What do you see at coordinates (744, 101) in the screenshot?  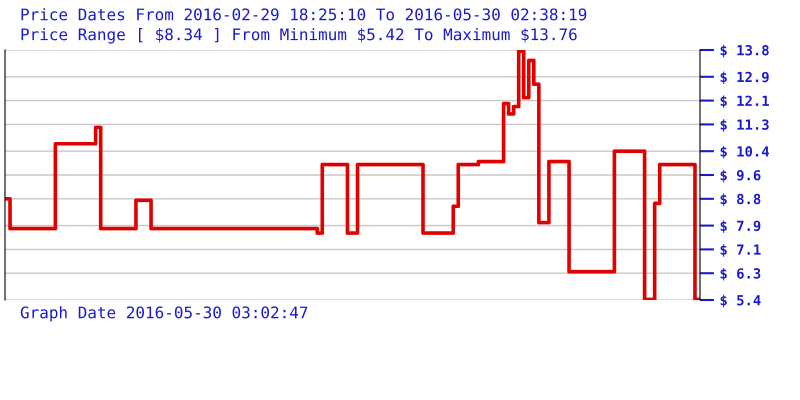 I see `y-tick-label: $ 12.1` at bounding box center [744, 101].